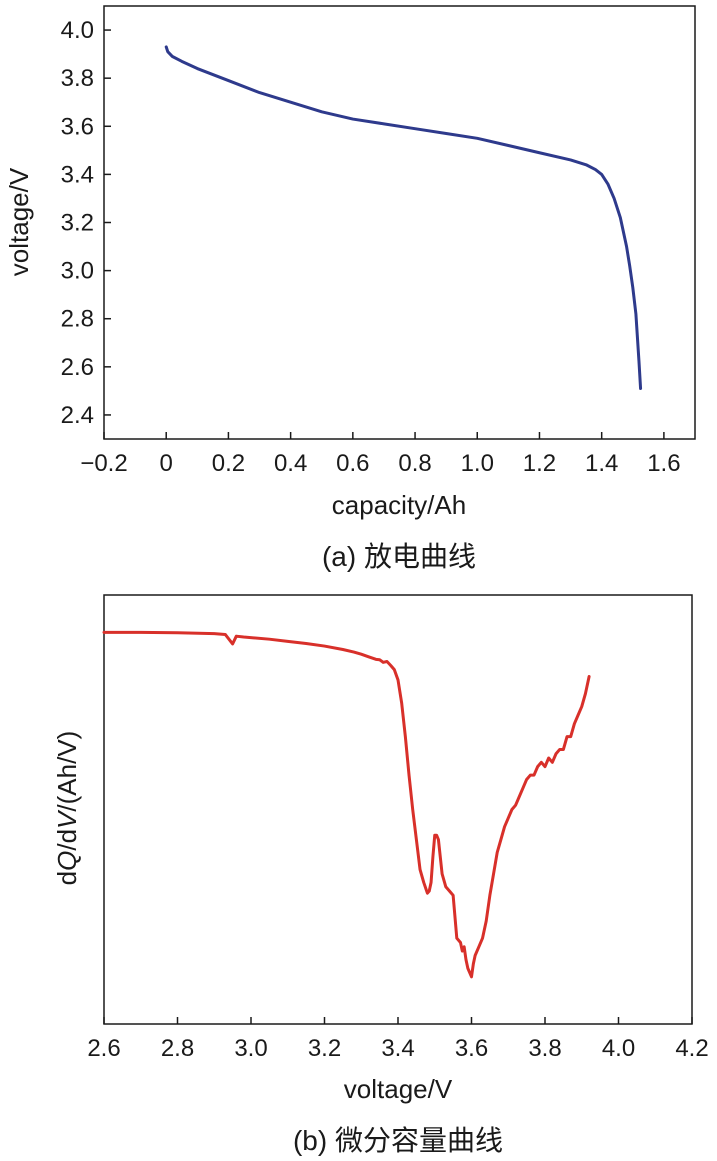 The height and width of the screenshot is (1161, 717). What do you see at coordinates (290, 463) in the screenshot?
I see `x-tick-label-a: 0.4` at bounding box center [290, 463].